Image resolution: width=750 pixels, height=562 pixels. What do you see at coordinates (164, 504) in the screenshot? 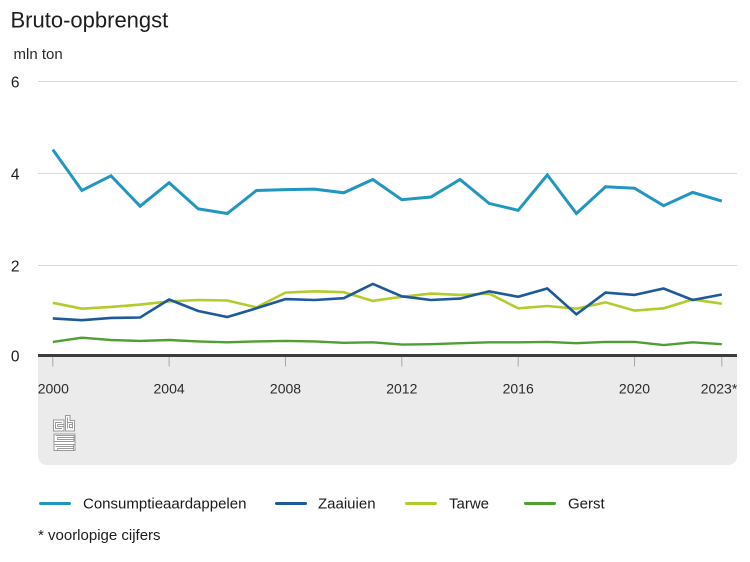
I see `svg-text: Consumptieaardappelen` at bounding box center [164, 504].